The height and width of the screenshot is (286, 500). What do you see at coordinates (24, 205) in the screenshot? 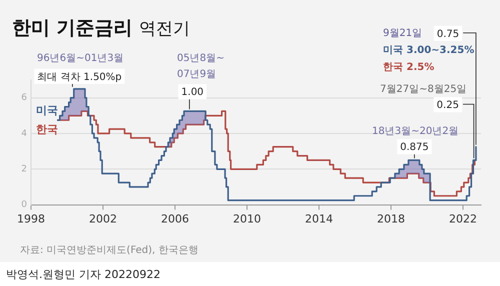
I see `y-tick-label: 0` at bounding box center [24, 205].